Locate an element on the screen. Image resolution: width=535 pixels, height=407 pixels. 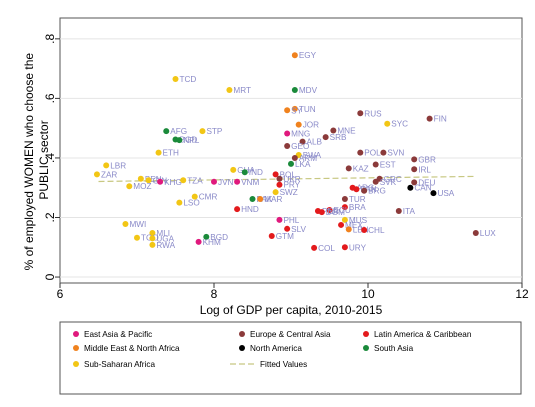
point-label: PER is located at coordinates (330, 211).